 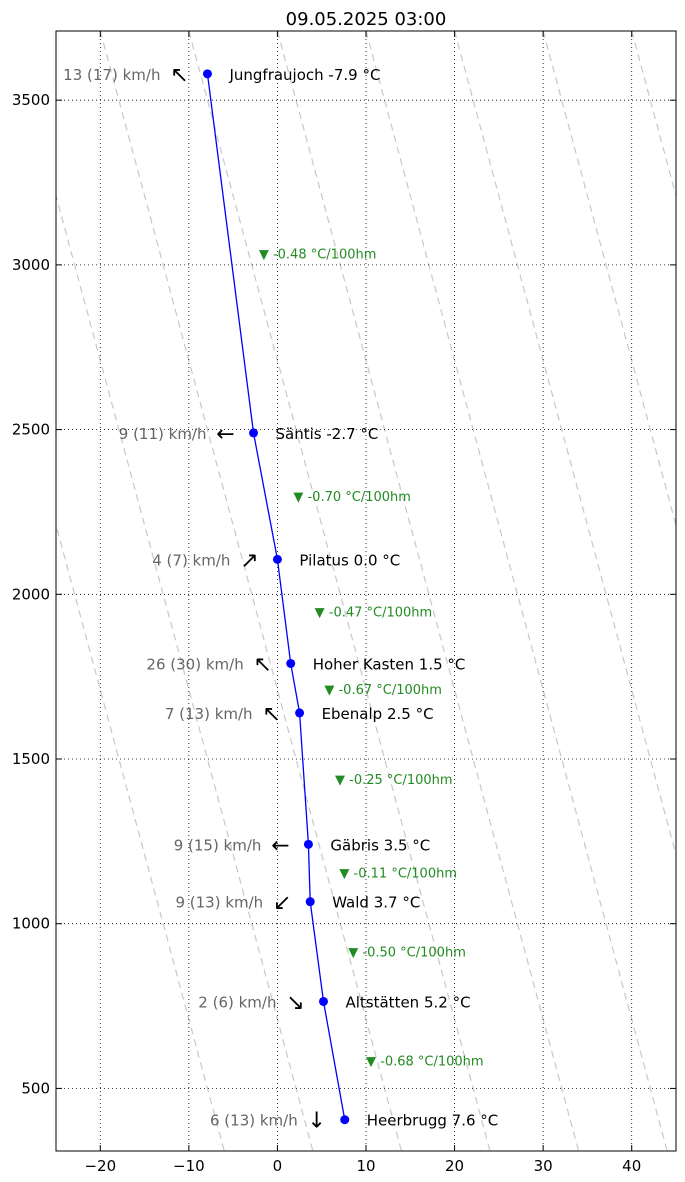 What do you see at coordinates (376, 903) in the screenshot?
I see `station-label: Wald 3.7 °C` at bounding box center [376, 903].